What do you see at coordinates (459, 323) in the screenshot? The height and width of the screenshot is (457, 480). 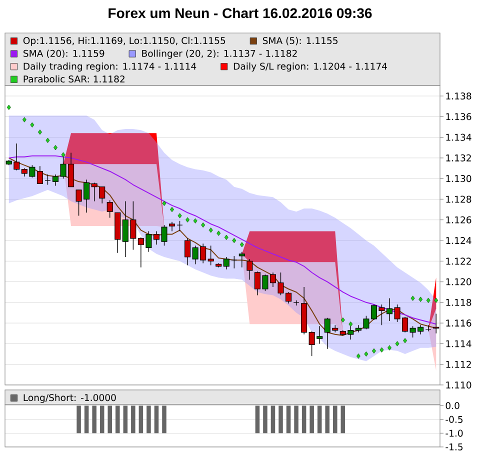 I see `y-tick-label: 1.116` at bounding box center [459, 323].